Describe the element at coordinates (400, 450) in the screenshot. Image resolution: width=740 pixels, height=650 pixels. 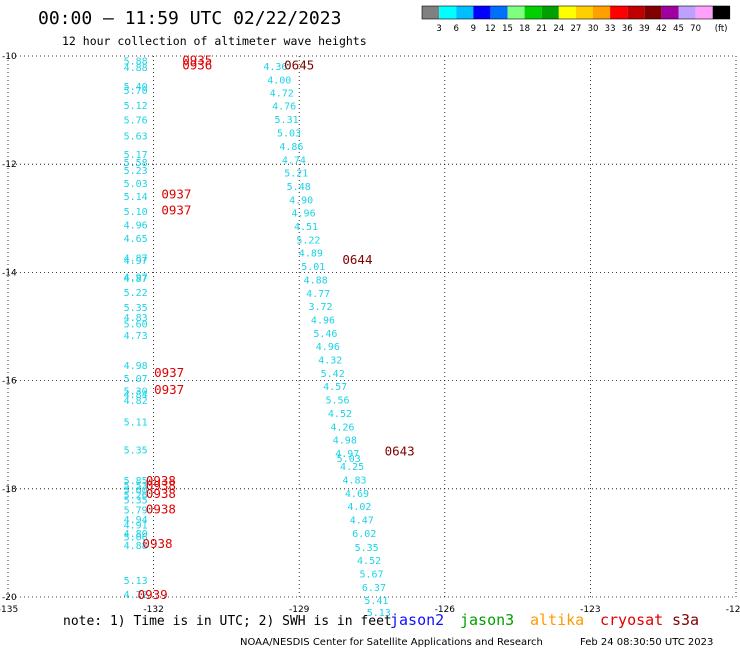
I see `pass-time-label: 0643` at that location.